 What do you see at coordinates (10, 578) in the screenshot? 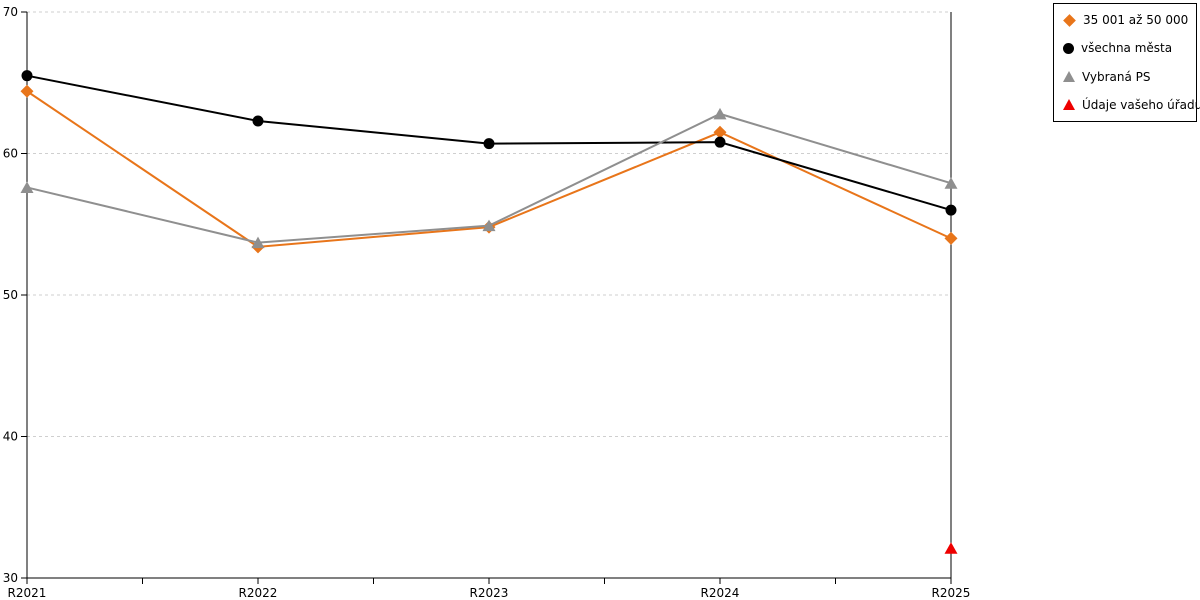
I see `y-tick-label: 30` at bounding box center [10, 578].